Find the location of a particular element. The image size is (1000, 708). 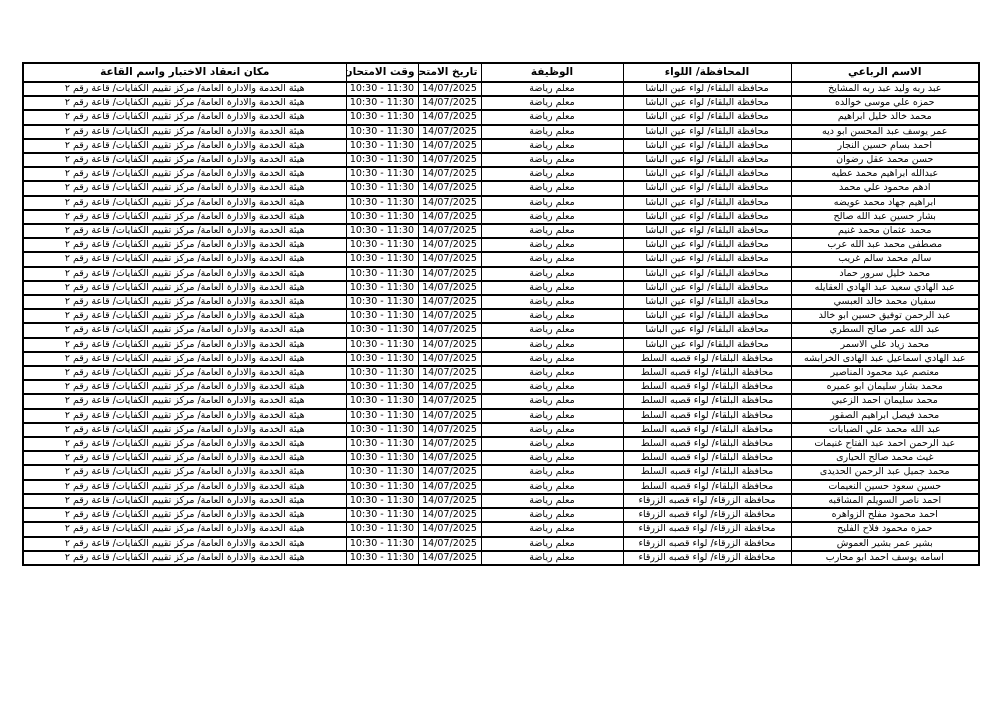

col-header-exam-location: مكان انعقاد الاختبار واسم القاعة is located at coordinates (184, 72).